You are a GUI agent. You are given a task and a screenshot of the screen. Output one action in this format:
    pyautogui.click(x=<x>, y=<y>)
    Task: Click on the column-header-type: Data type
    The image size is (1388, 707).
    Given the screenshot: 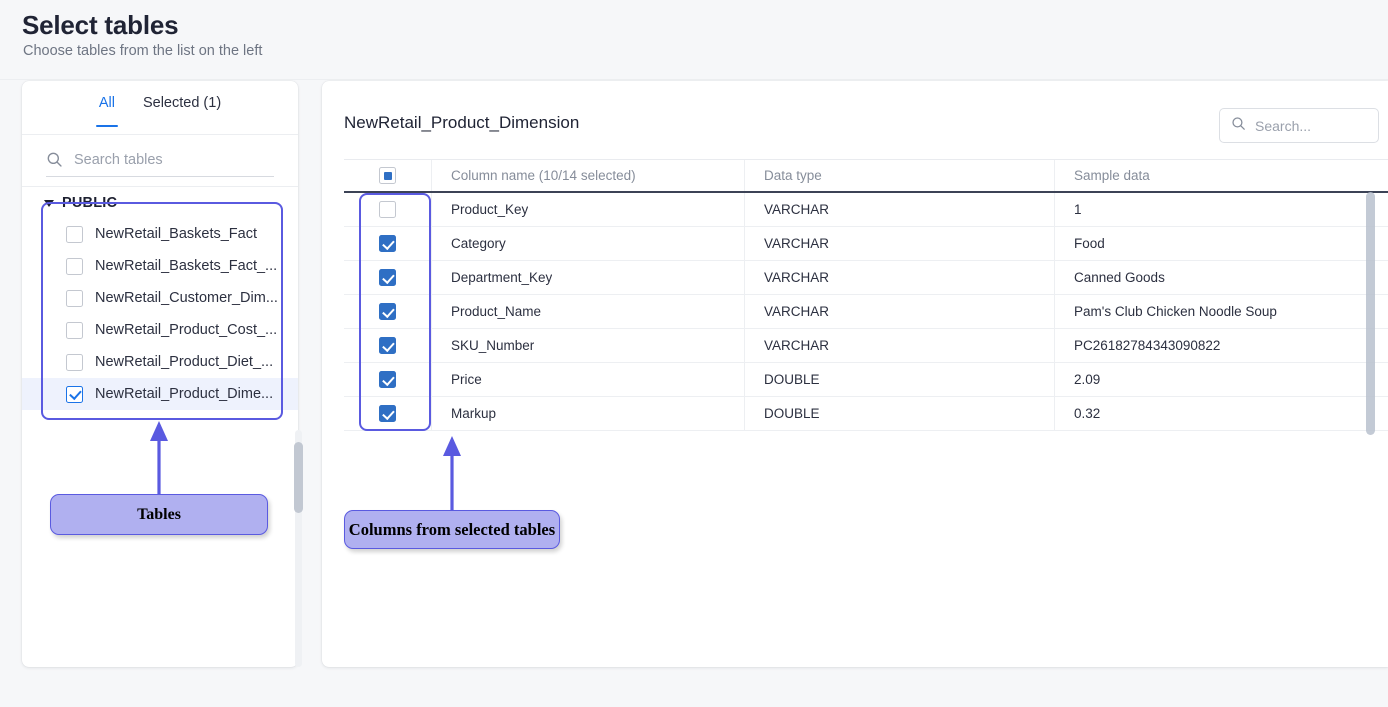 What is the action you would take?
    pyautogui.click(x=793, y=175)
    